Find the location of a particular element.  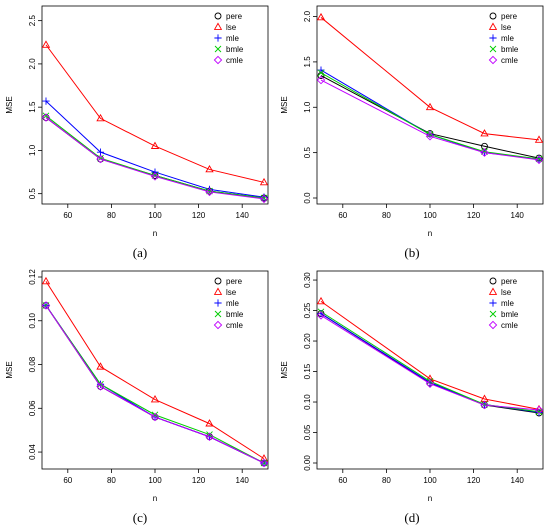

y-tick-label: 0.08 is located at coordinates (32, 364).